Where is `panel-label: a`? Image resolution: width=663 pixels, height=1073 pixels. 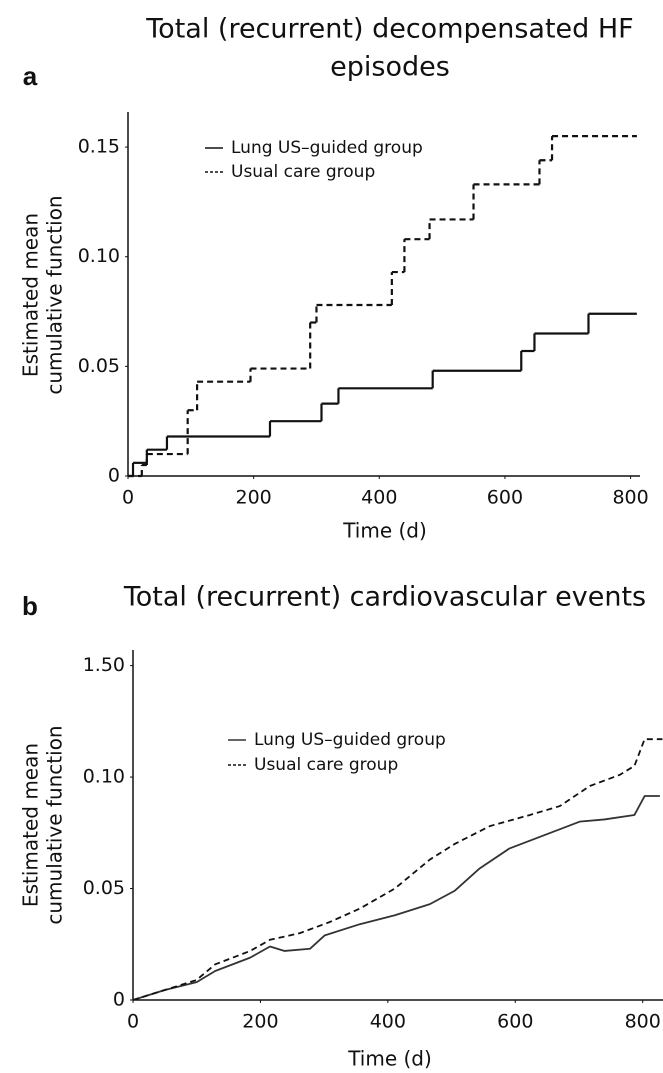 panel-label: a is located at coordinates (30, 76).